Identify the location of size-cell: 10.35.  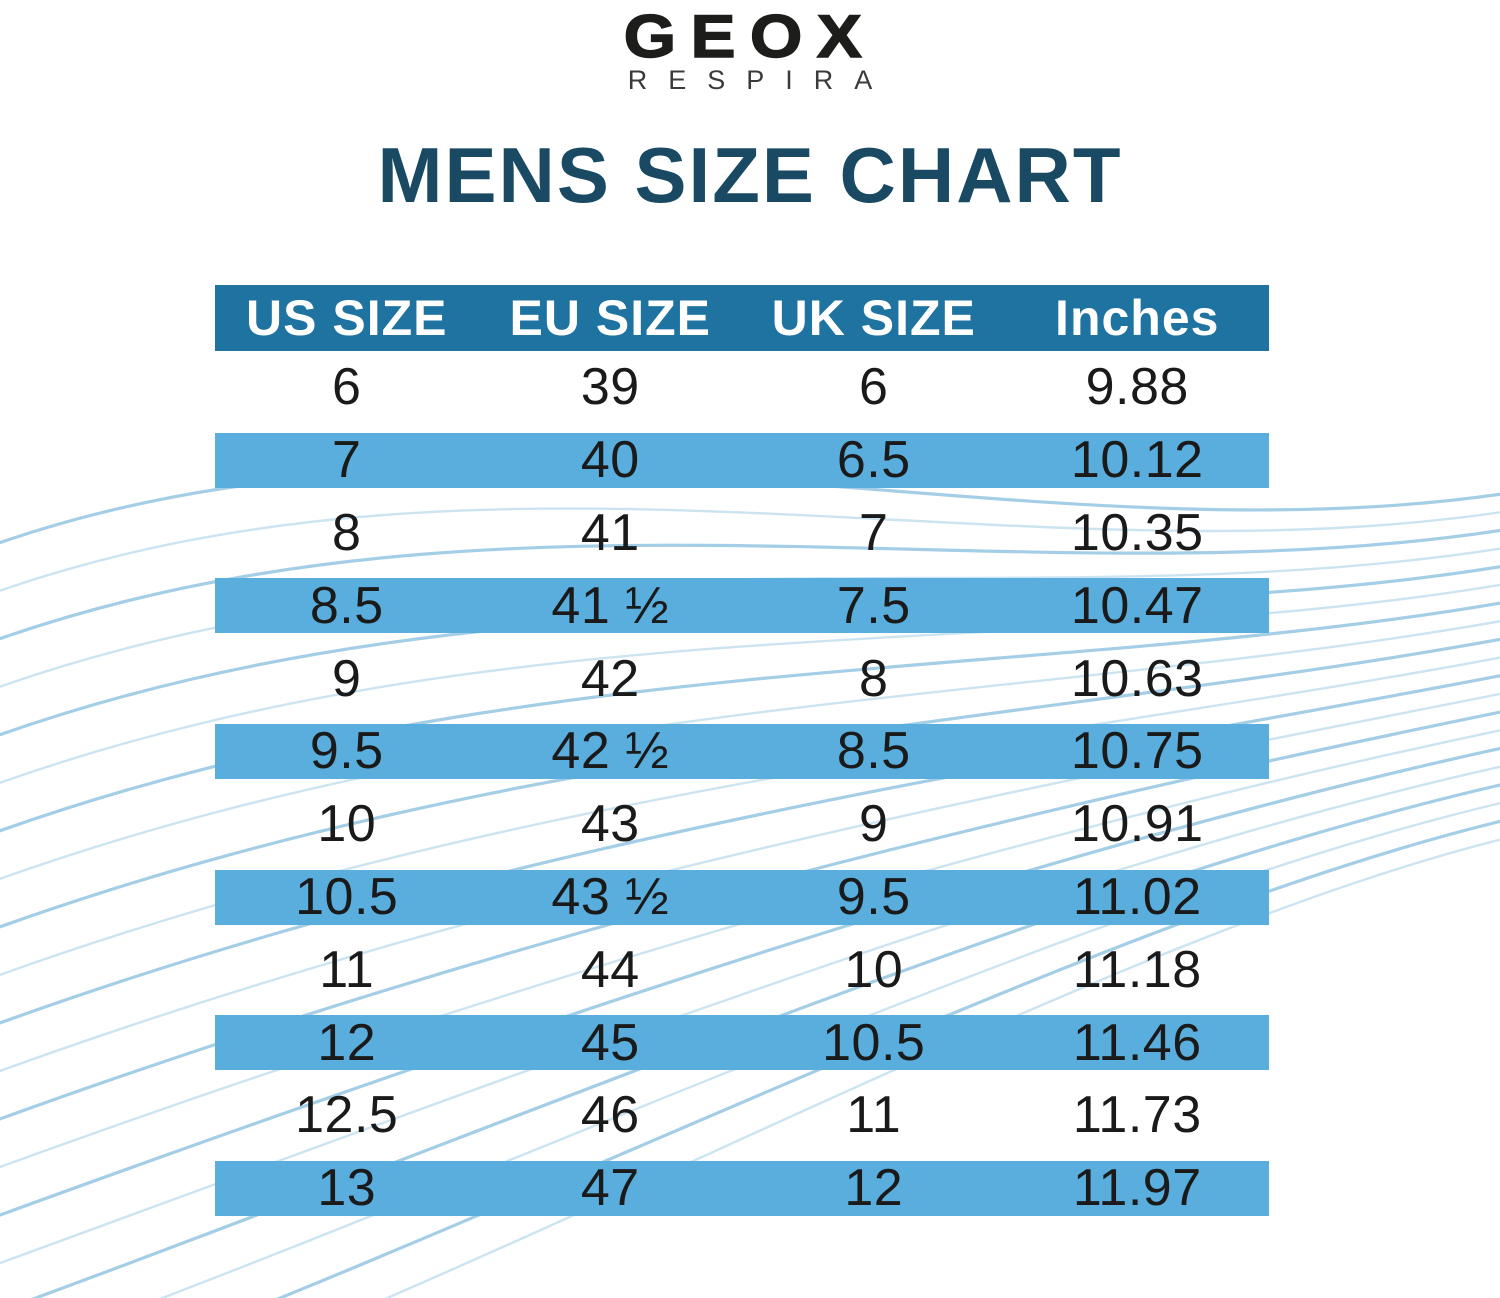
(1137, 532).